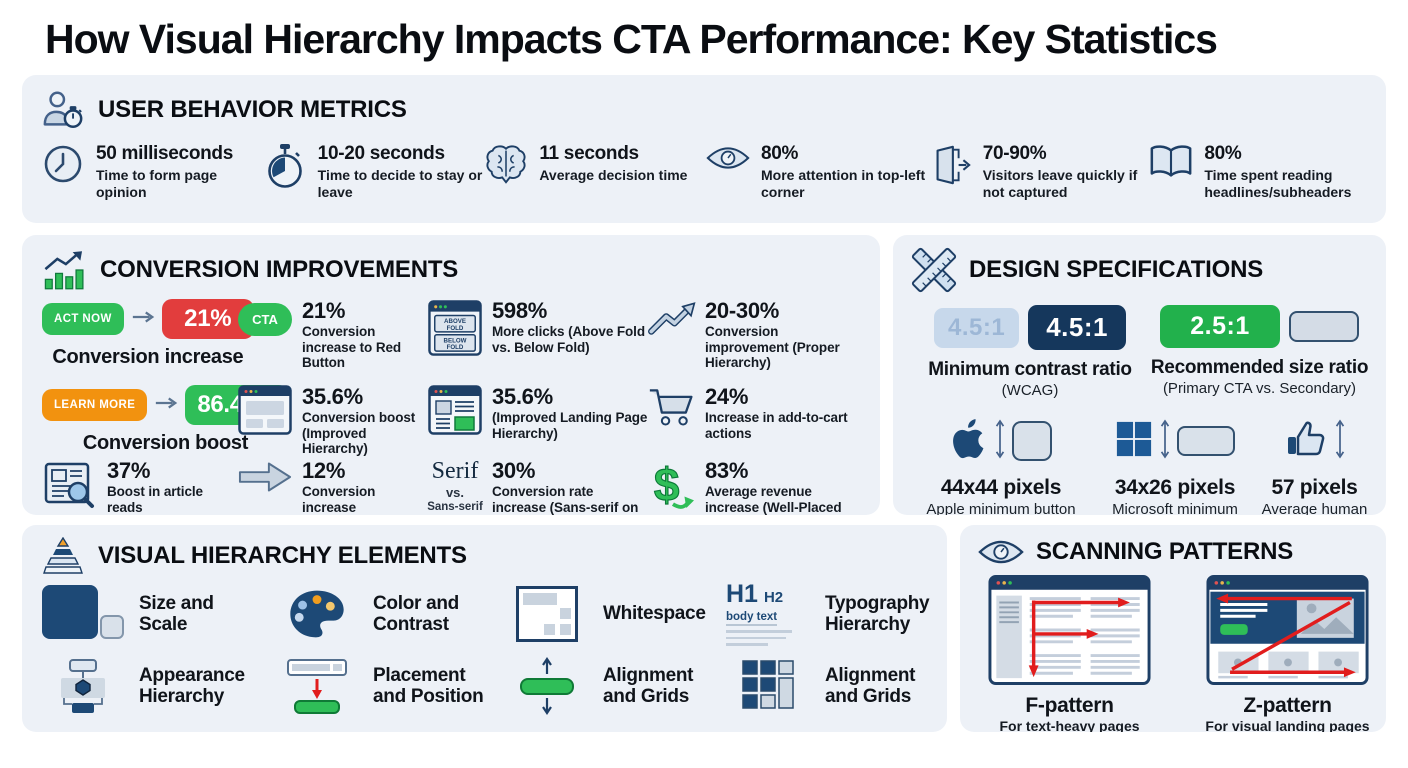 The image size is (1408, 768). I want to click on f-pattern-mockup, so click(1069, 632).